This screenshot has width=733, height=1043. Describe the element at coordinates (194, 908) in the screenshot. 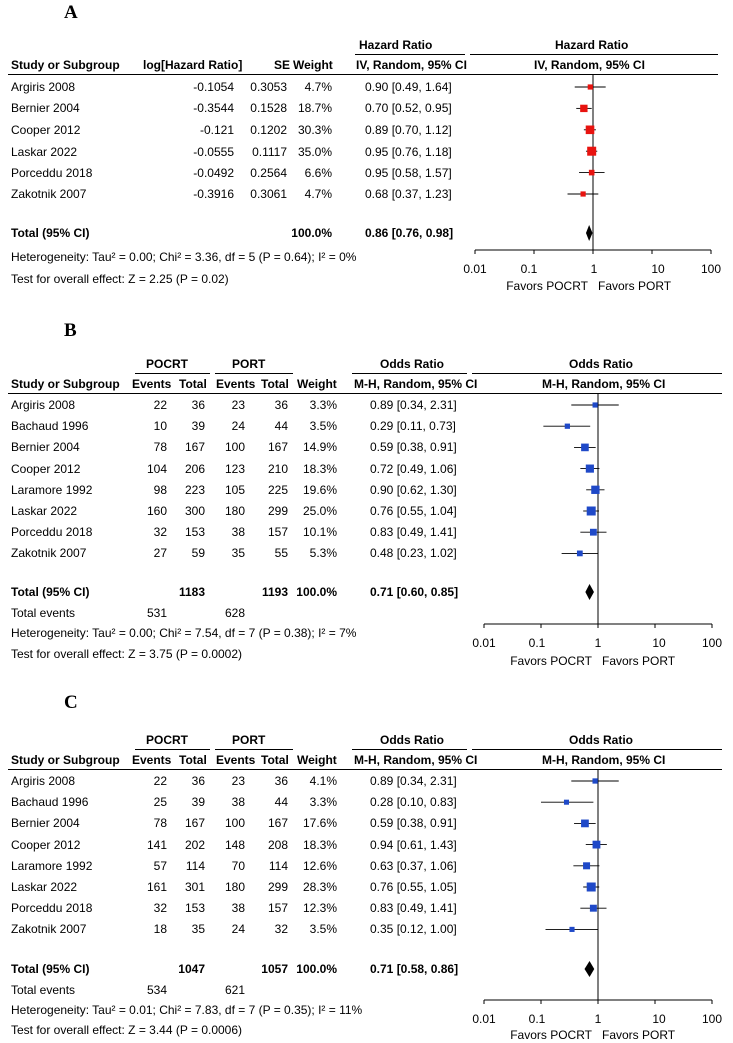

I see `total-pocrt: 153` at that location.